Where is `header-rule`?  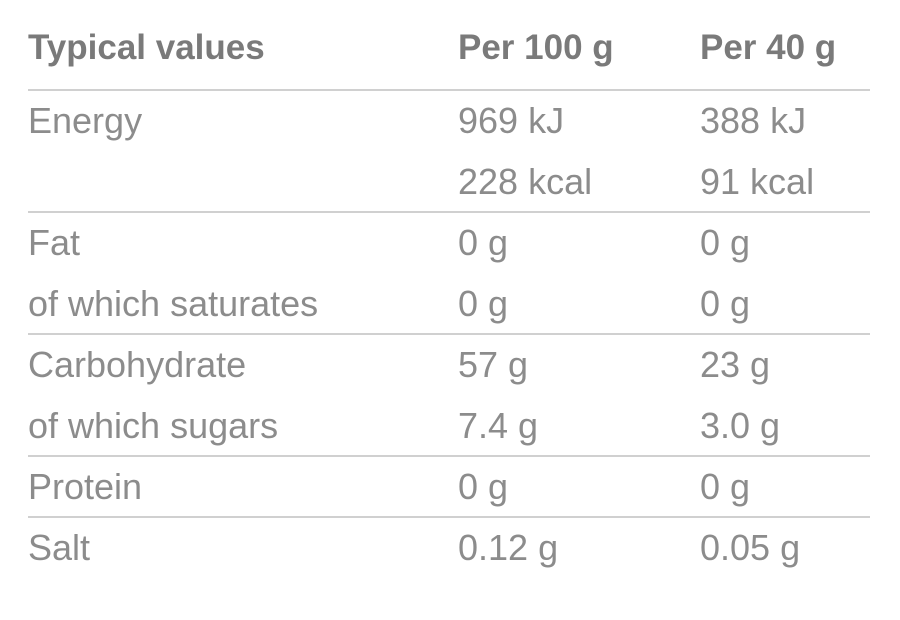 header-rule is located at coordinates (449, 90).